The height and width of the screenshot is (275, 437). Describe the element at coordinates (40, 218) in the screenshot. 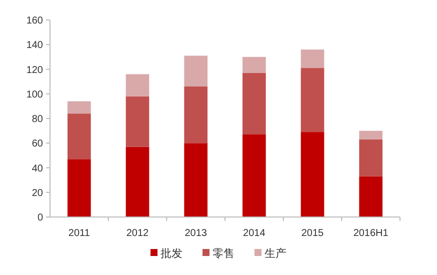

I see `y-tick-label: 0` at that location.